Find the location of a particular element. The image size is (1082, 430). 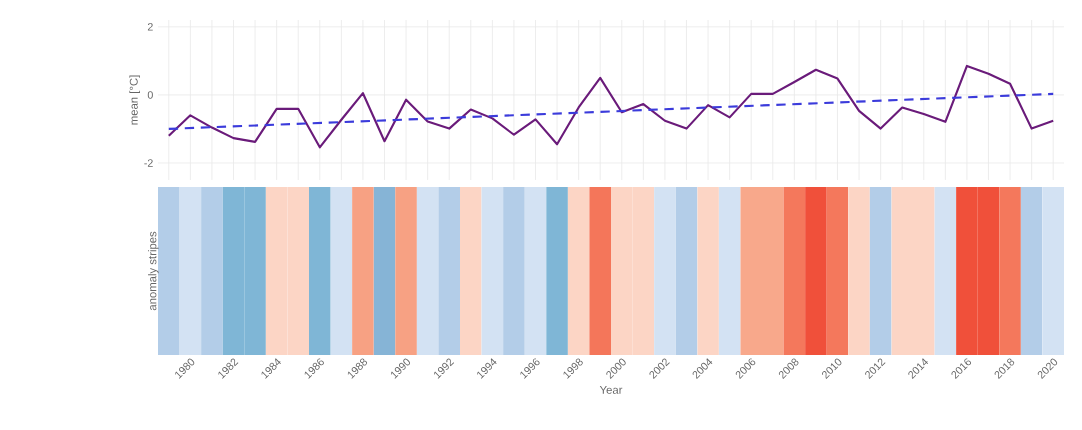

y-tick-label: 2 is located at coordinates (150, 27).